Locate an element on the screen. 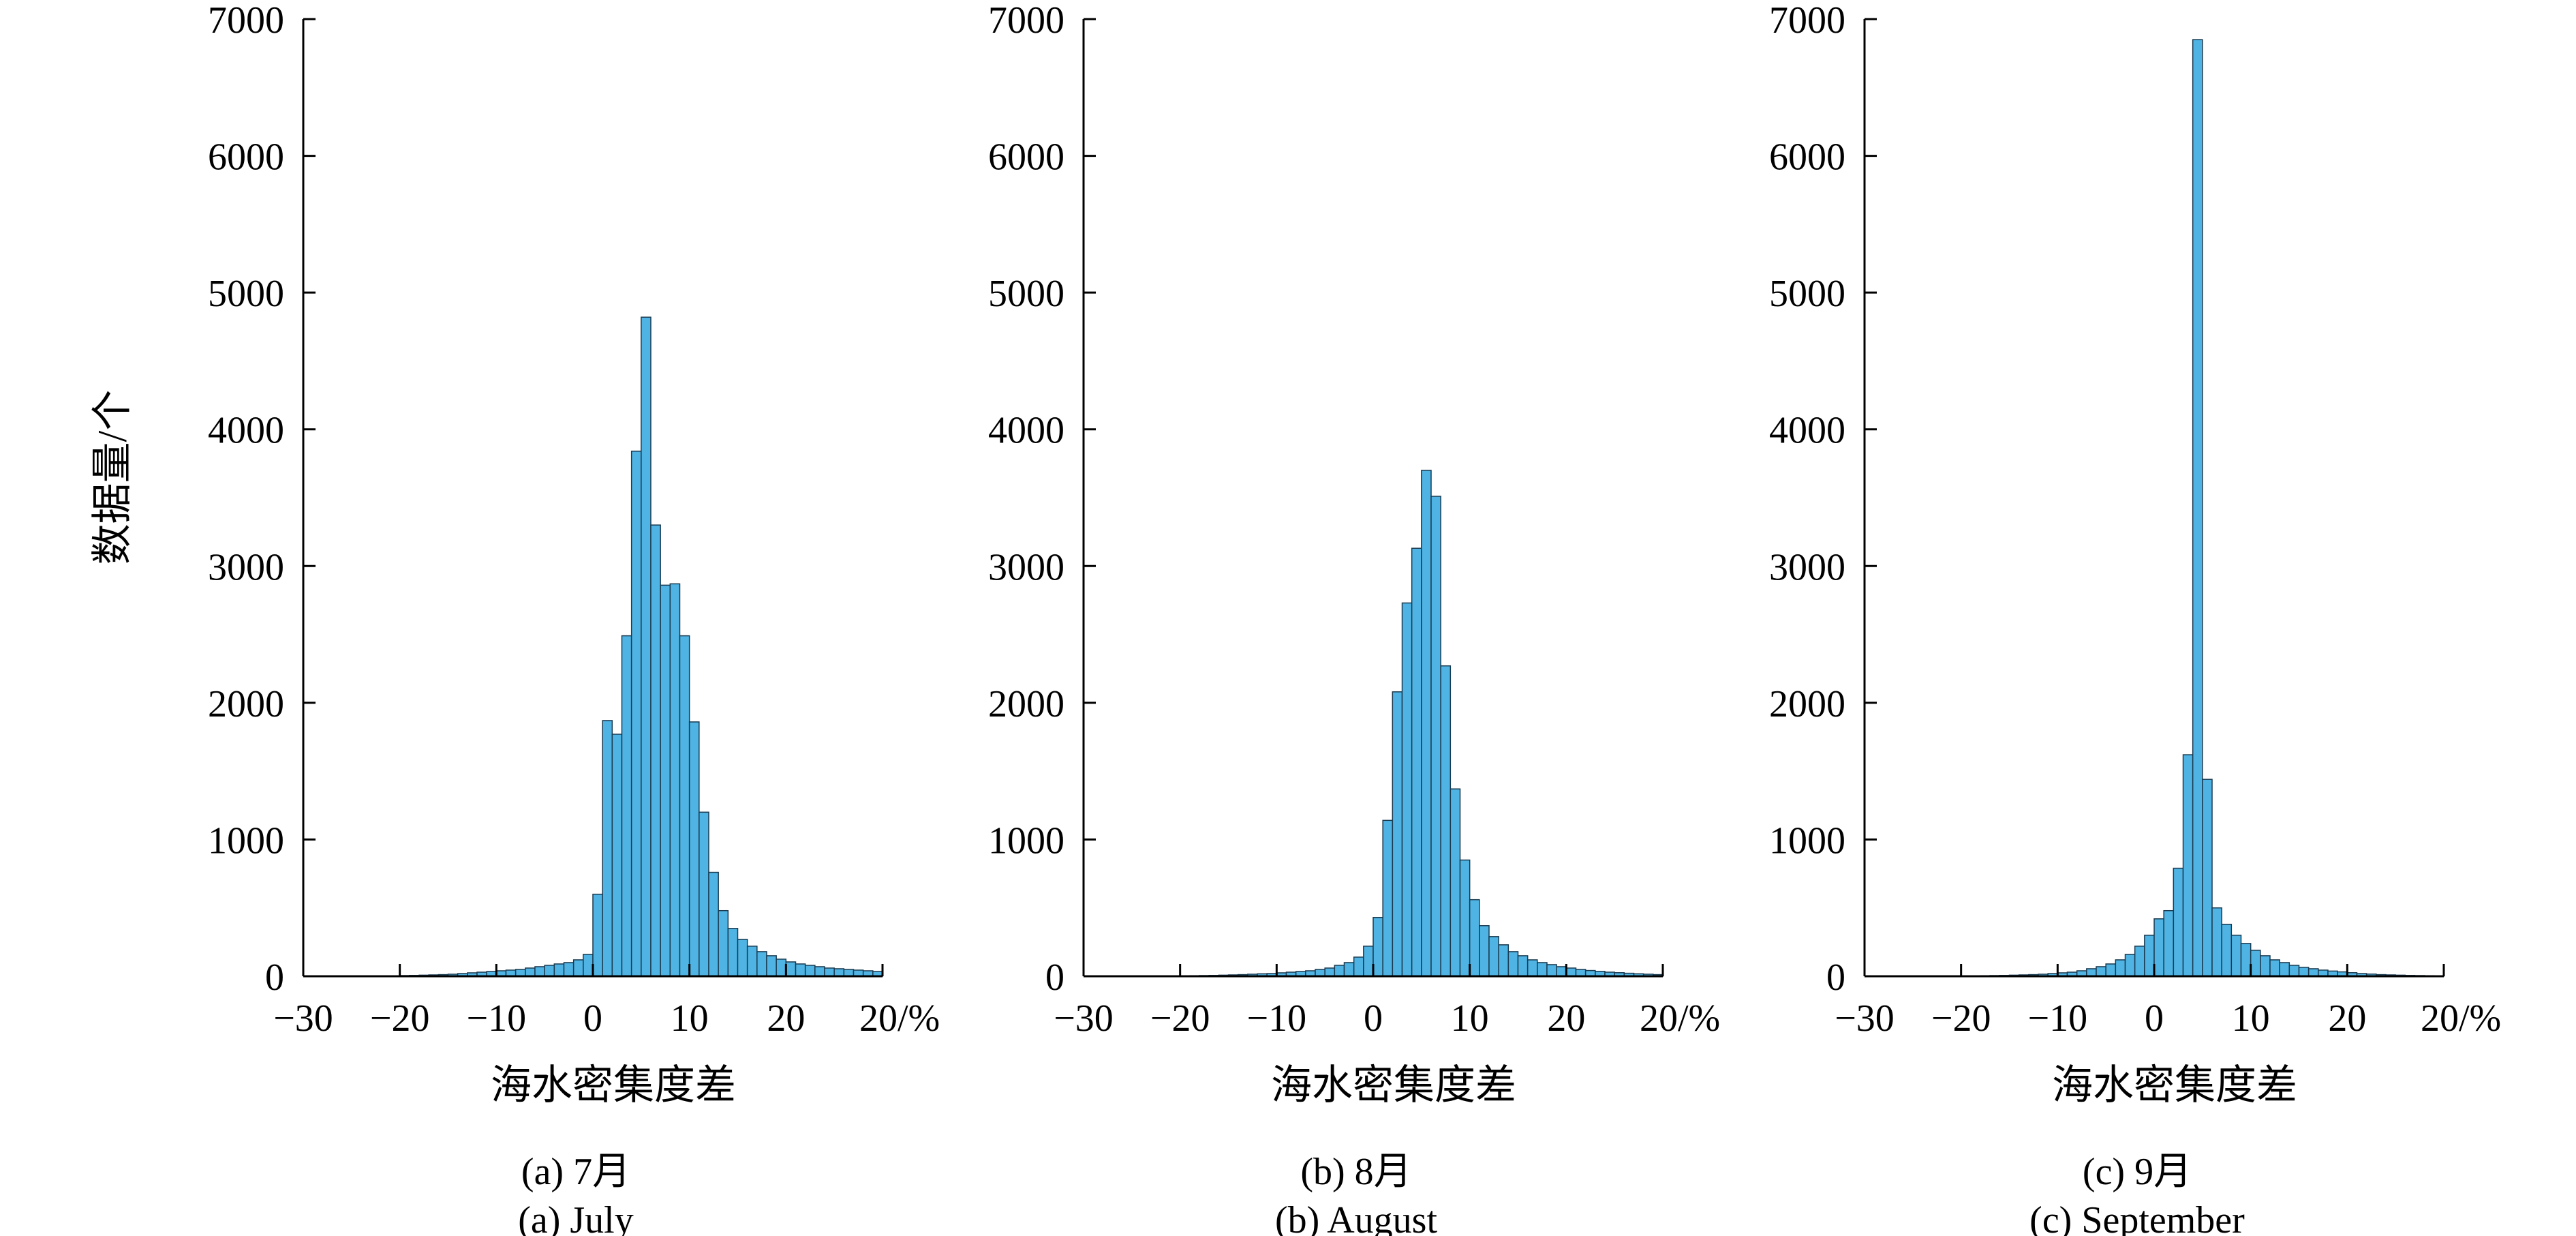 The image size is (2576, 1236). y-tick-label: 6000 is located at coordinates (1026, 157).